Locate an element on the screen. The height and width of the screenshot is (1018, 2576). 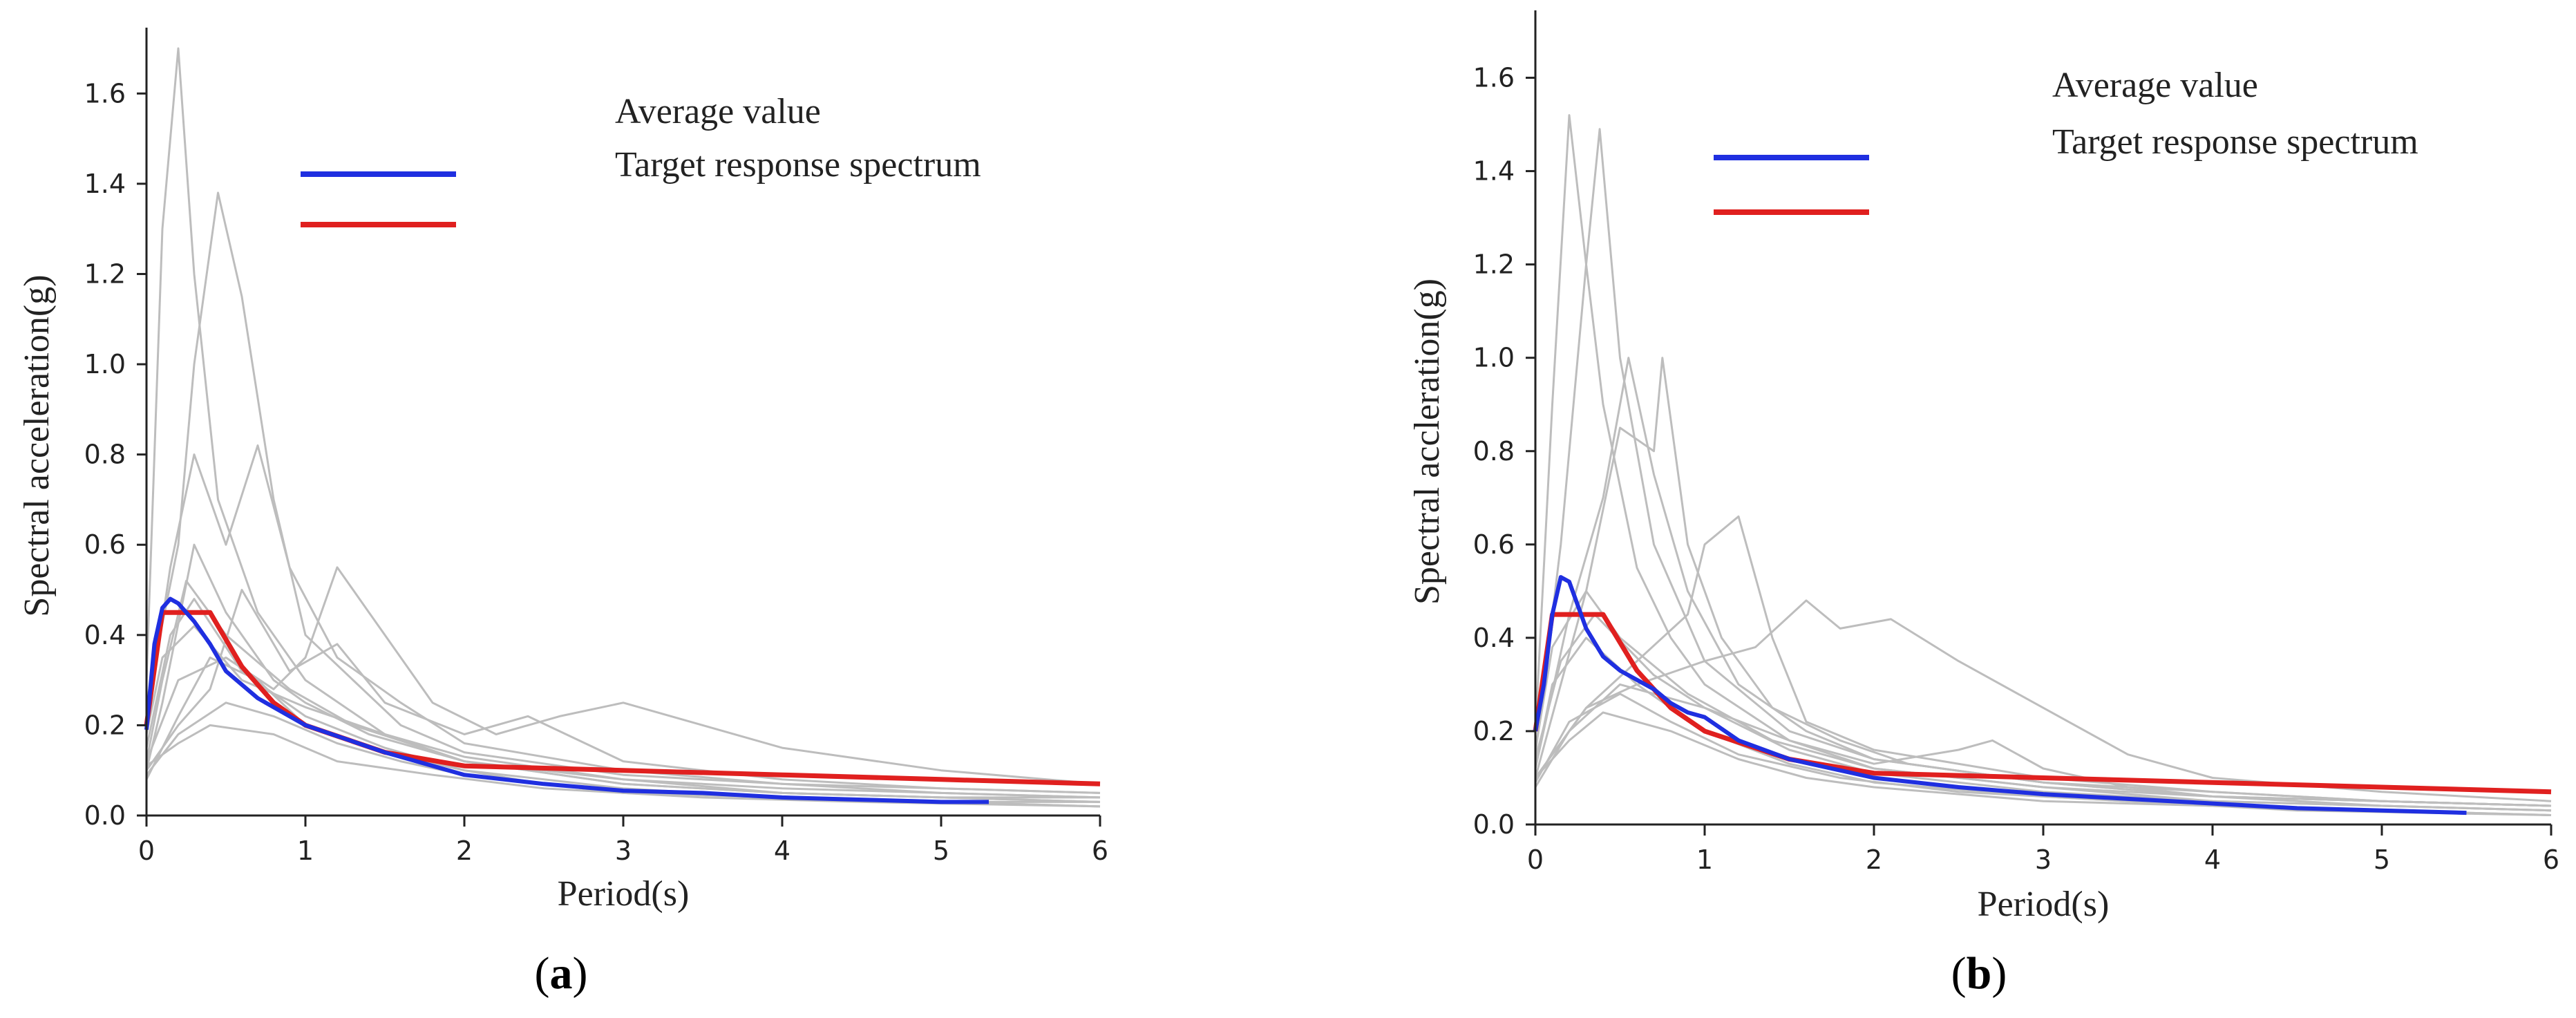
y-axis-title-b: Spectral accleration(g) is located at coordinates (1427, 442).